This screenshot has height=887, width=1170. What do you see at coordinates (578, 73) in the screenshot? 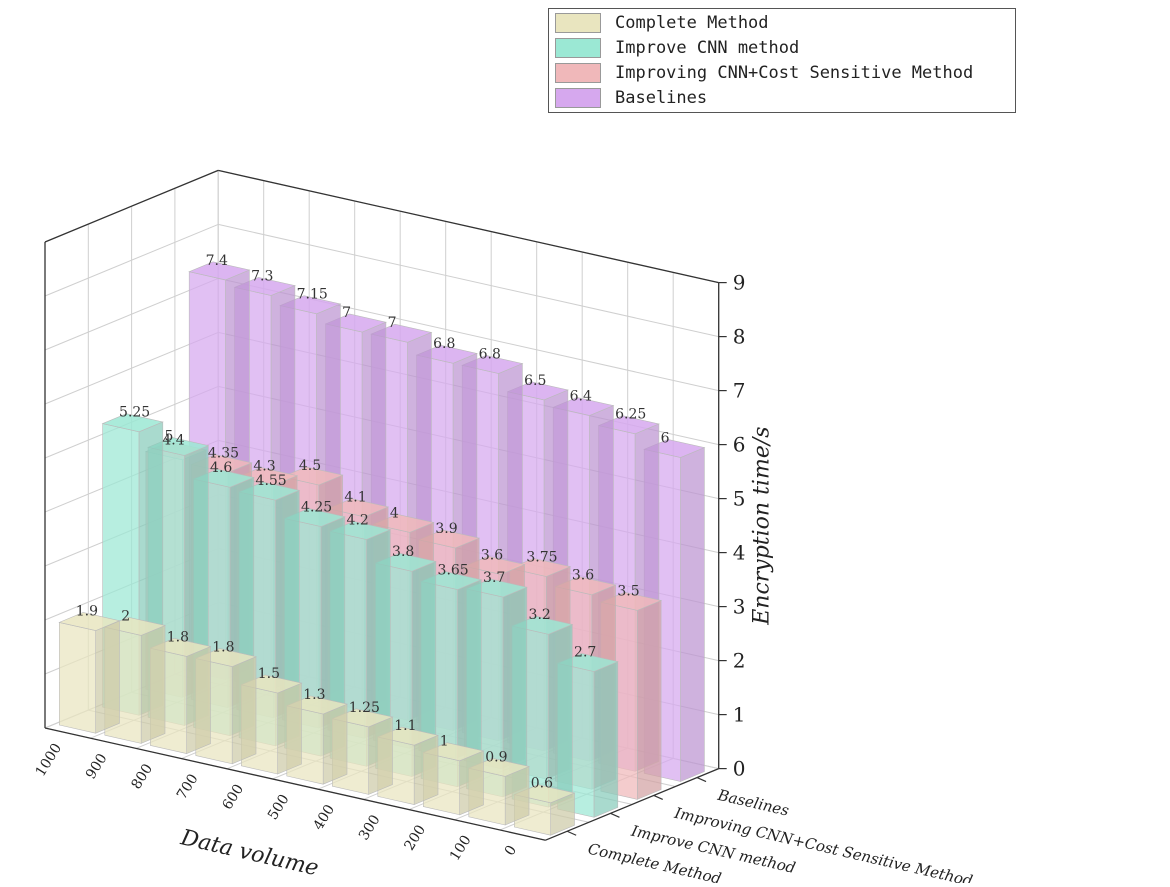
I see `legend-swatch-cost-sensitive` at bounding box center [578, 73].